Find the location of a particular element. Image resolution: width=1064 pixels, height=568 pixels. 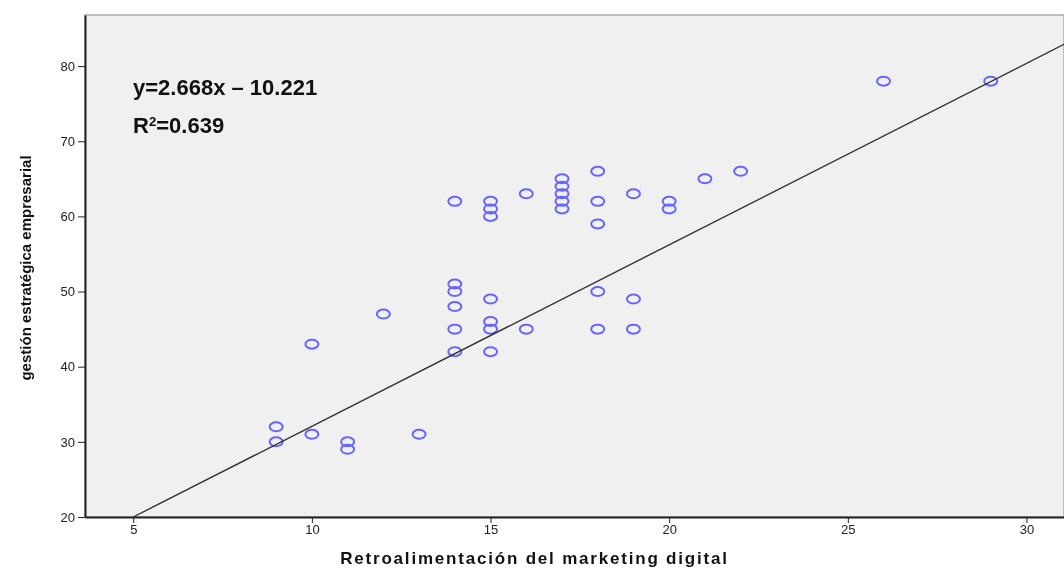

x-tick-label: 5 is located at coordinates (134, 530).